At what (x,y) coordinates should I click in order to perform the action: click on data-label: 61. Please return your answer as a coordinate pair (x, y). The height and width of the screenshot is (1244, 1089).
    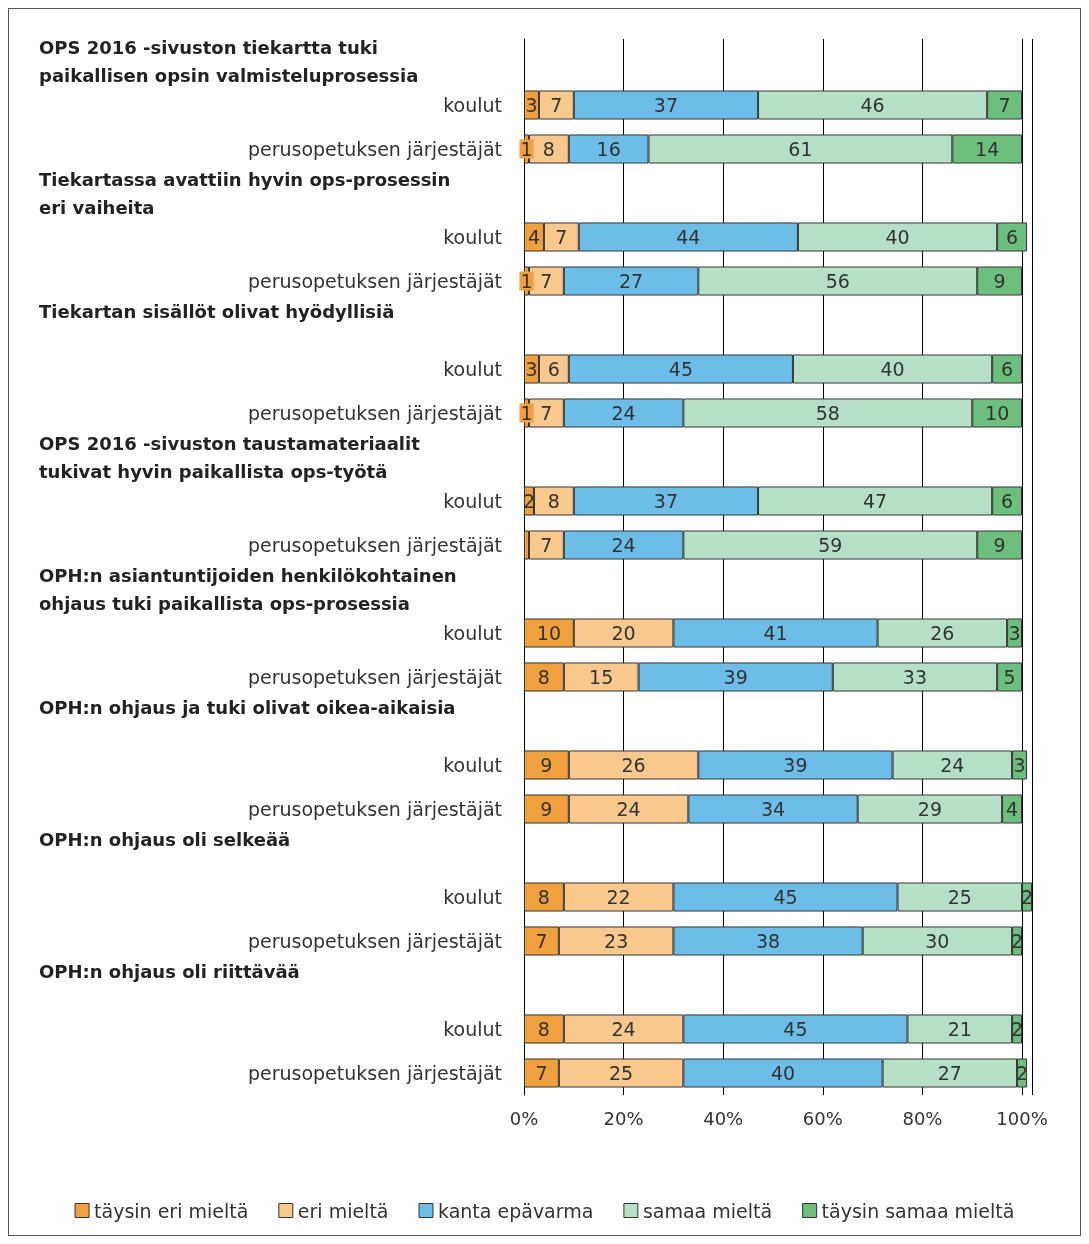
    Looking at the image, I should click on (800, 149).